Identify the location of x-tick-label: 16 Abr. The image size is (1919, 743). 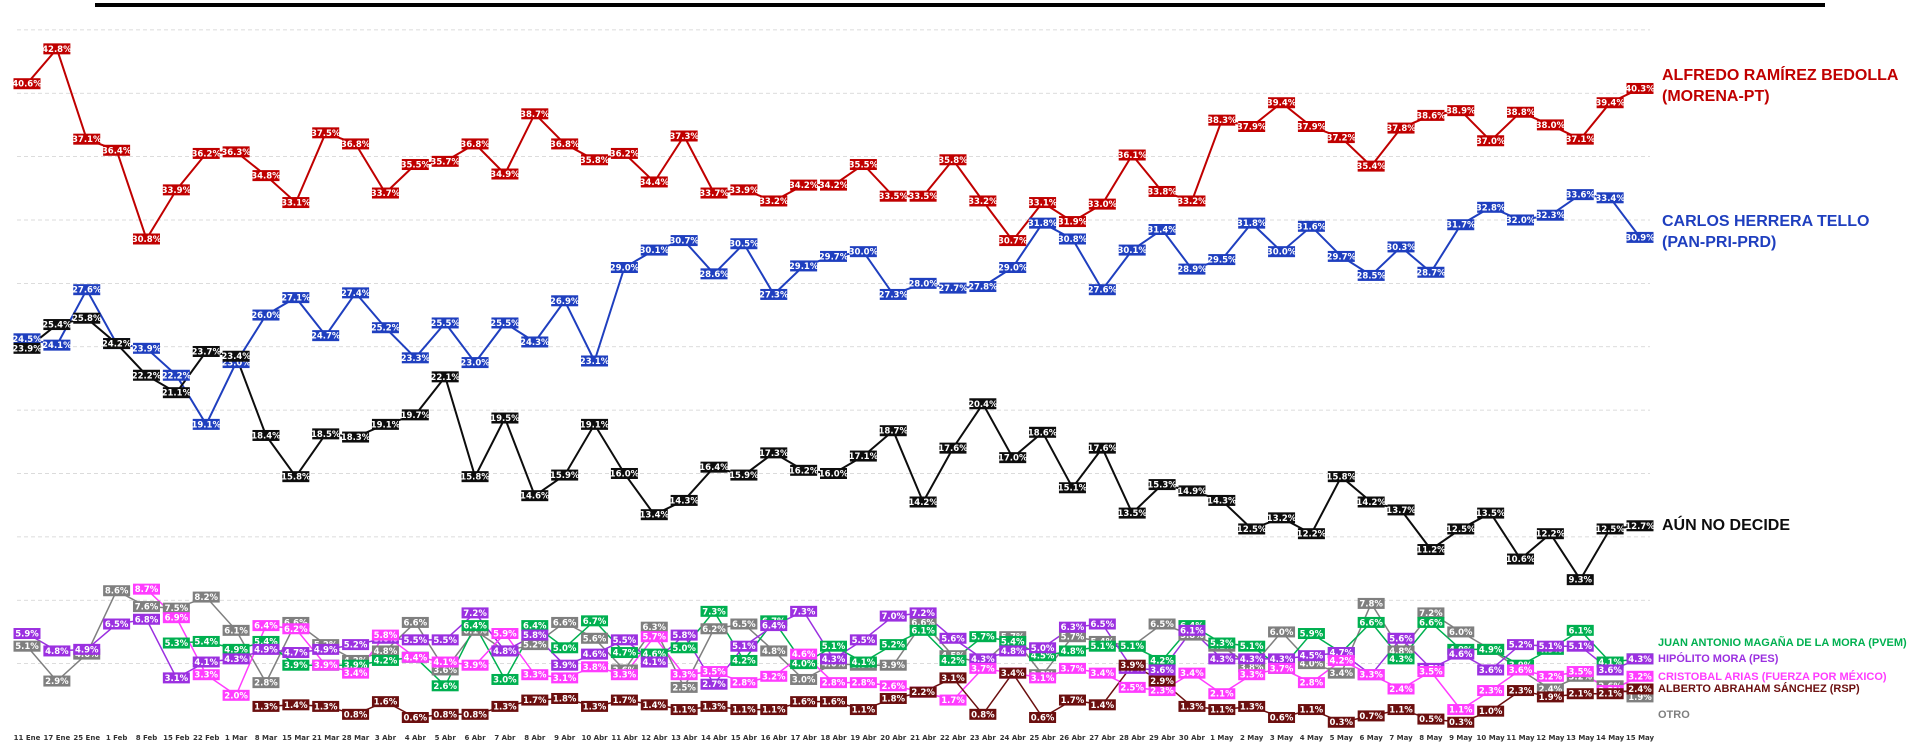
(774, 738).